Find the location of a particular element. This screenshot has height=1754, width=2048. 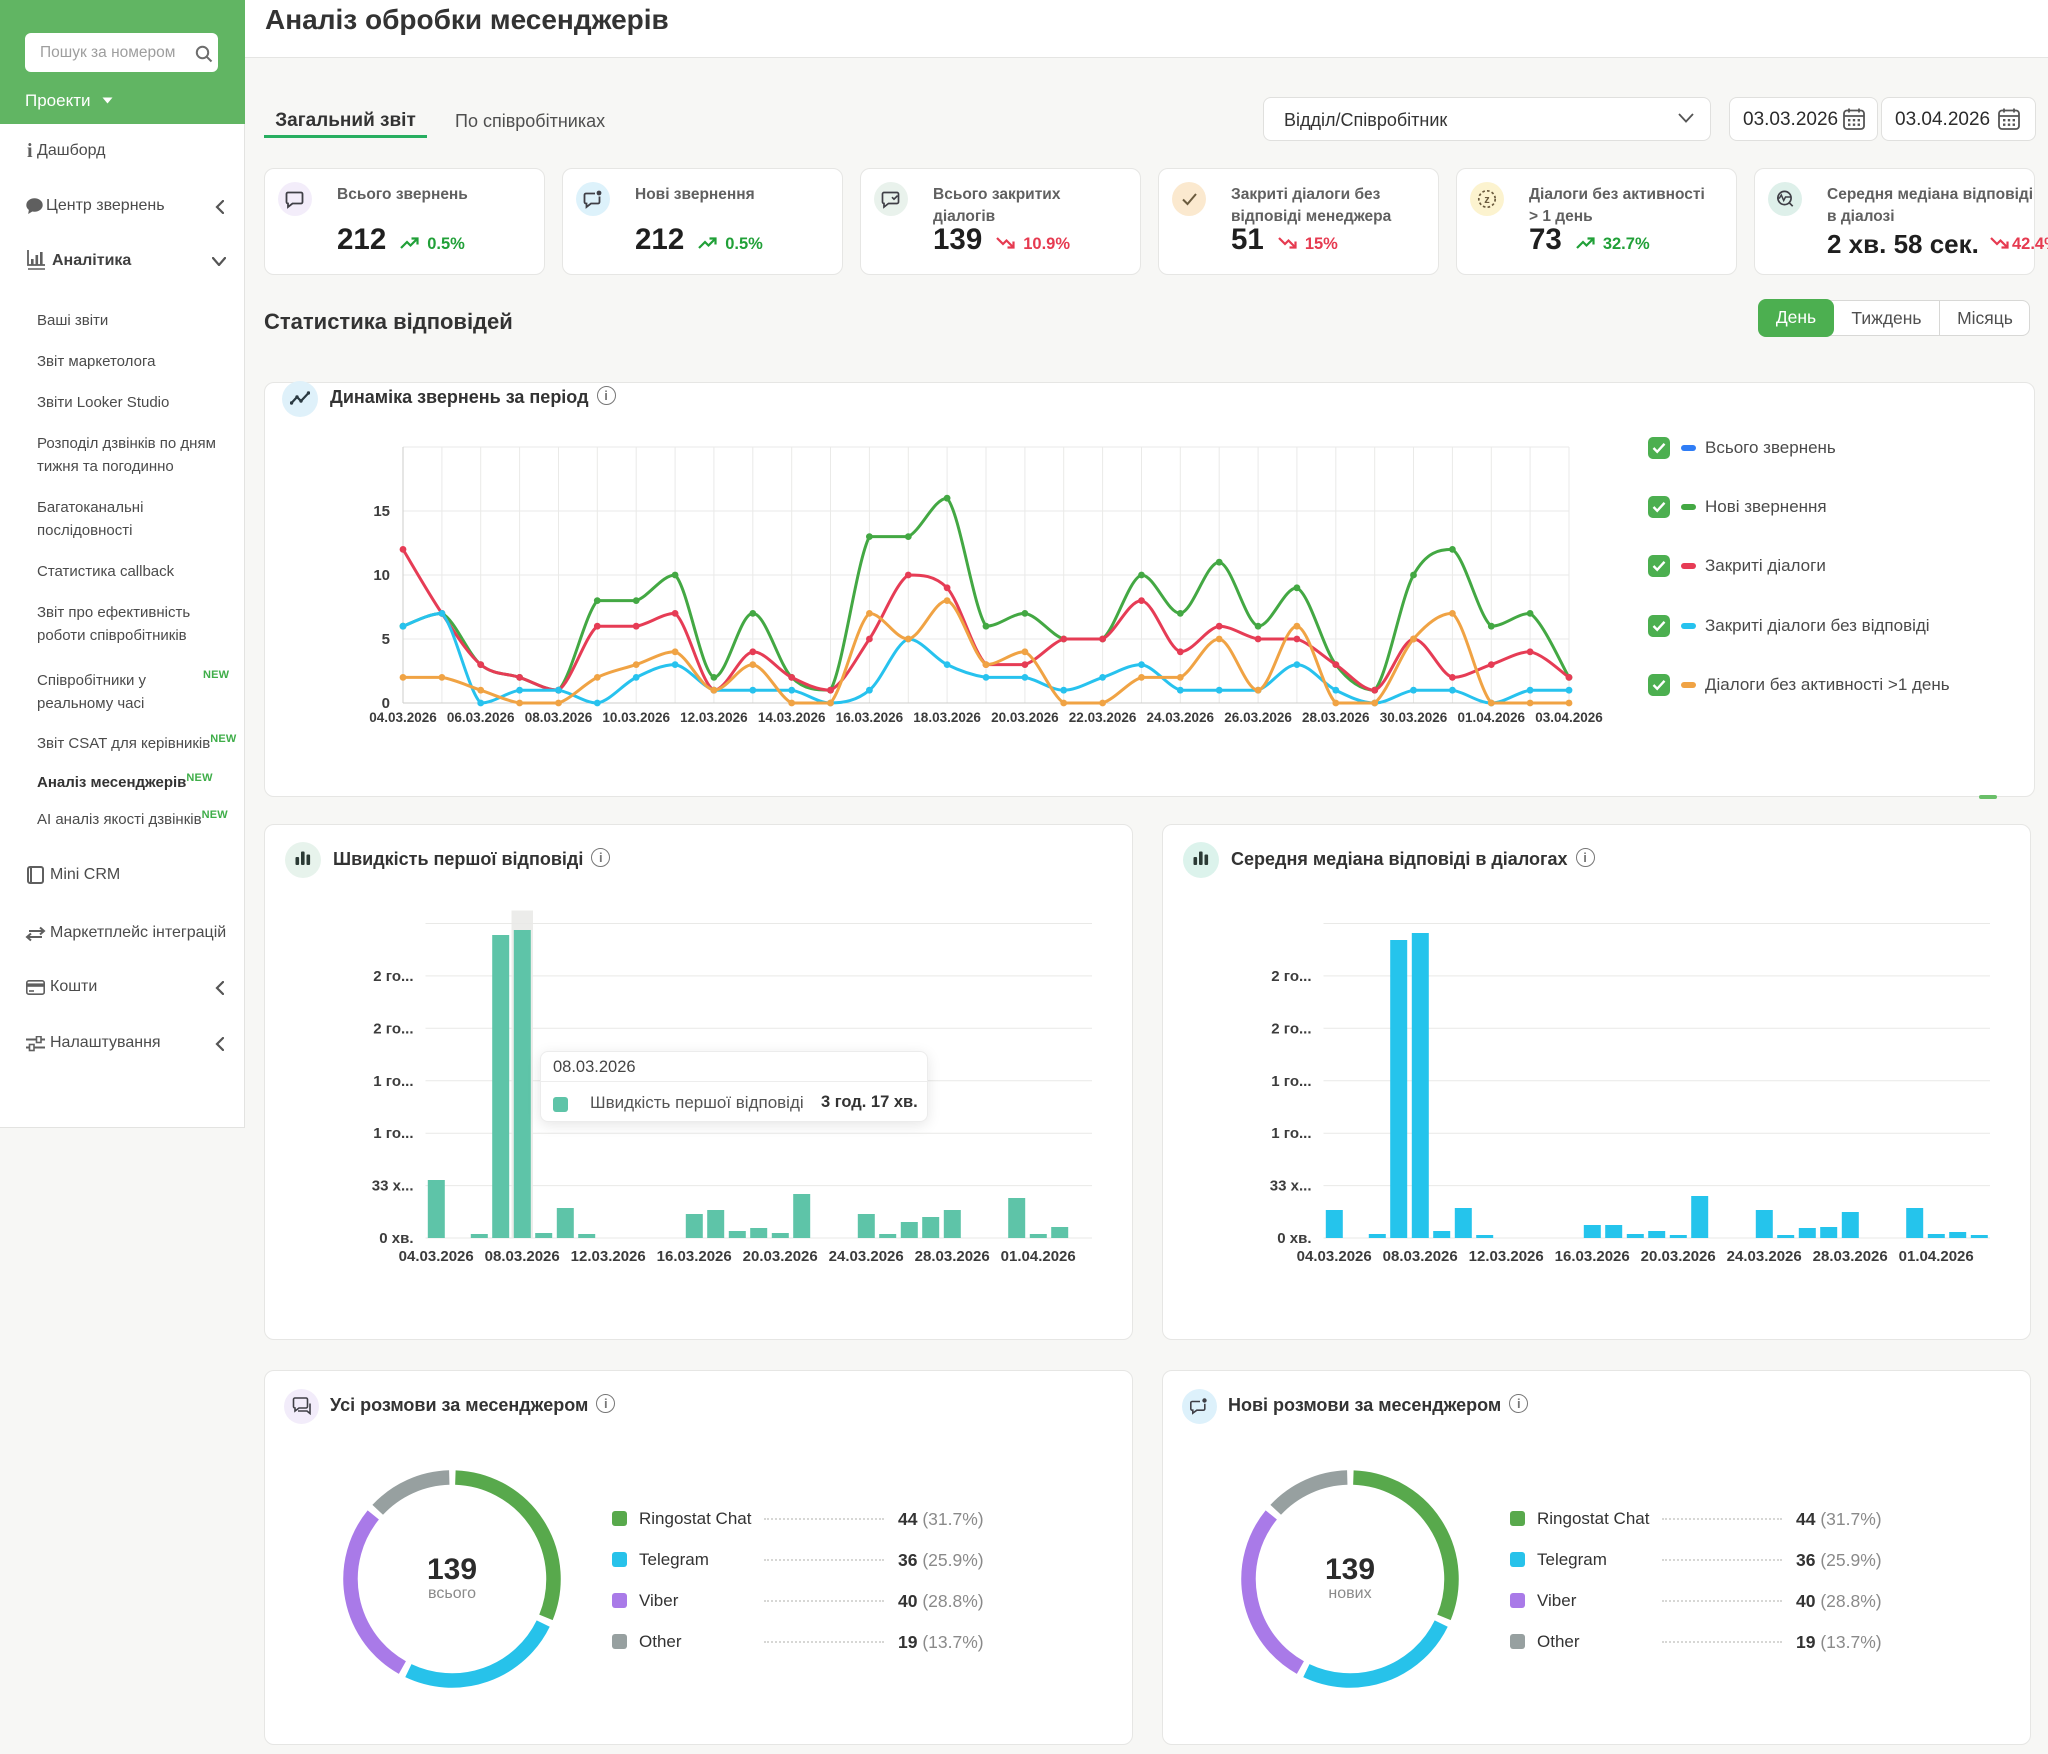

svg-text: 26.03.2026 is located at coordinates (1258, 717).